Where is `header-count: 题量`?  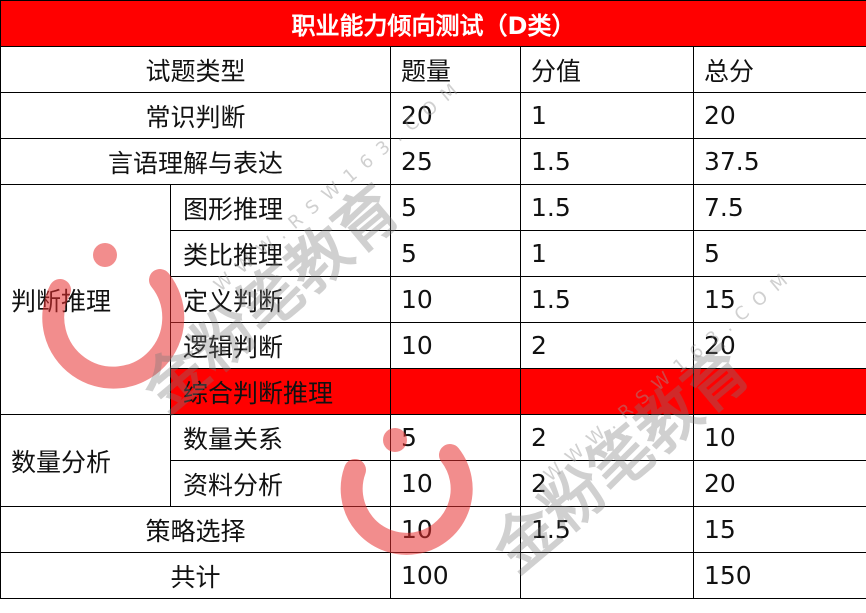 header-count: 题量 is located at coordinates (455, 69).